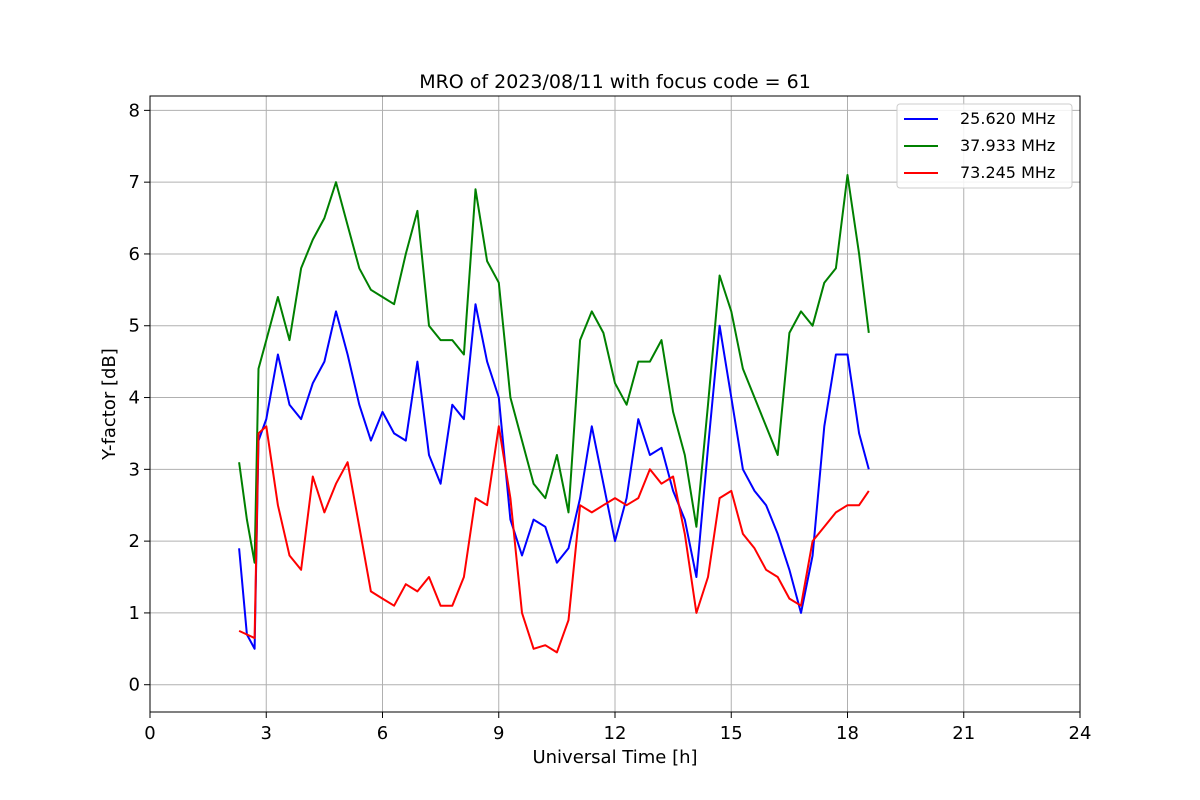 This screenshot has height=800, width=1200. I want to click on x-tick-label: 9, so click(498, 733).